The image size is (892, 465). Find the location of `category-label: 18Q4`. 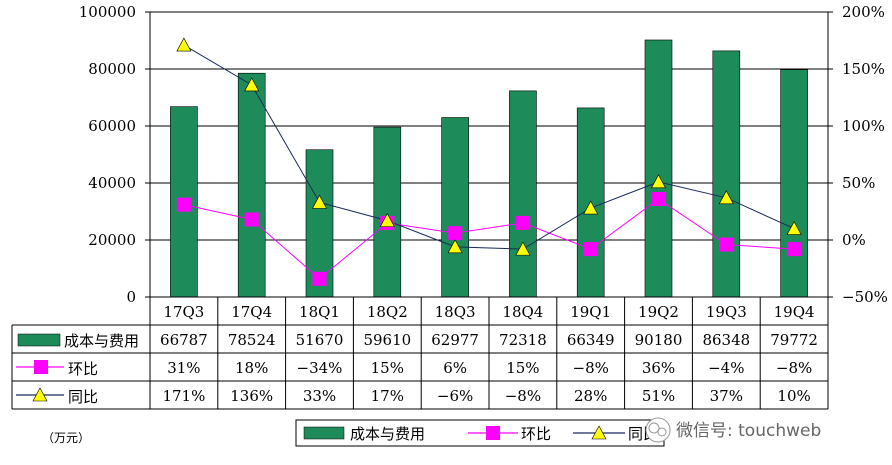

category-label: 18Q4 is located at coordinates (522, 312).